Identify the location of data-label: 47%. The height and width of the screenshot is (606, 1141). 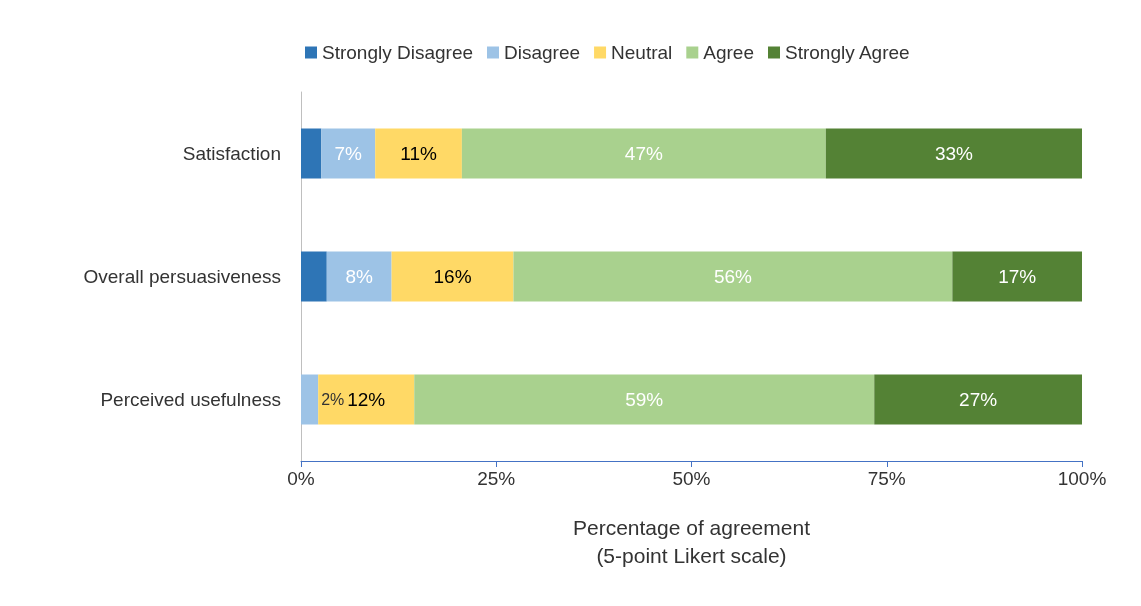
(643, 153).